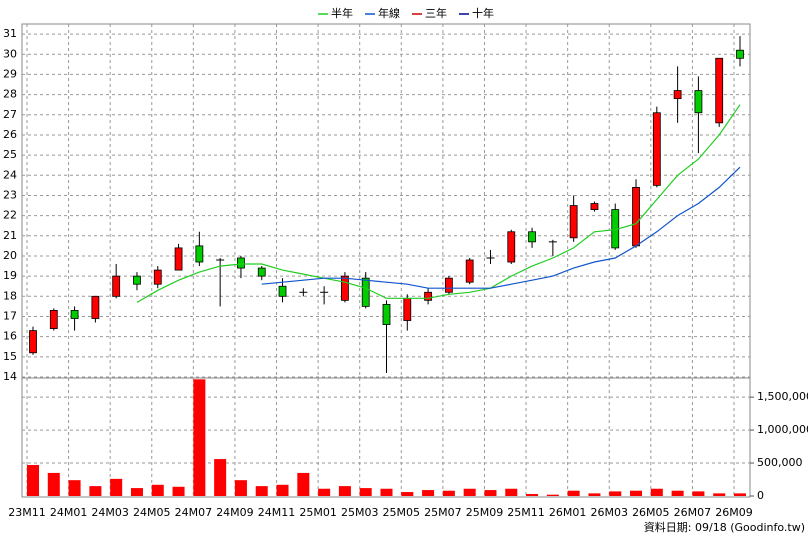 This screenshot has width=808, height=540. I want to click on x-tick-label: 26M09, so click(734, 512).